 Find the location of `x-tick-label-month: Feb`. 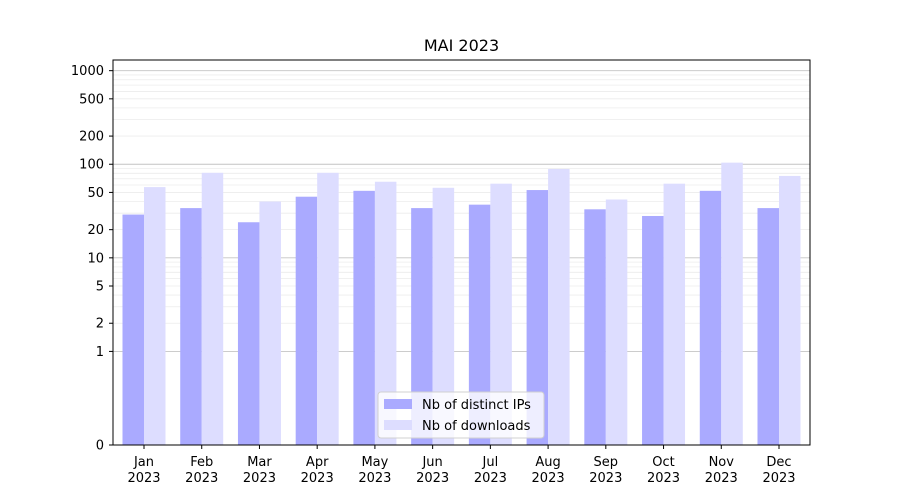

x-tick-label-month: Feb is located at coordinates (201, 462).